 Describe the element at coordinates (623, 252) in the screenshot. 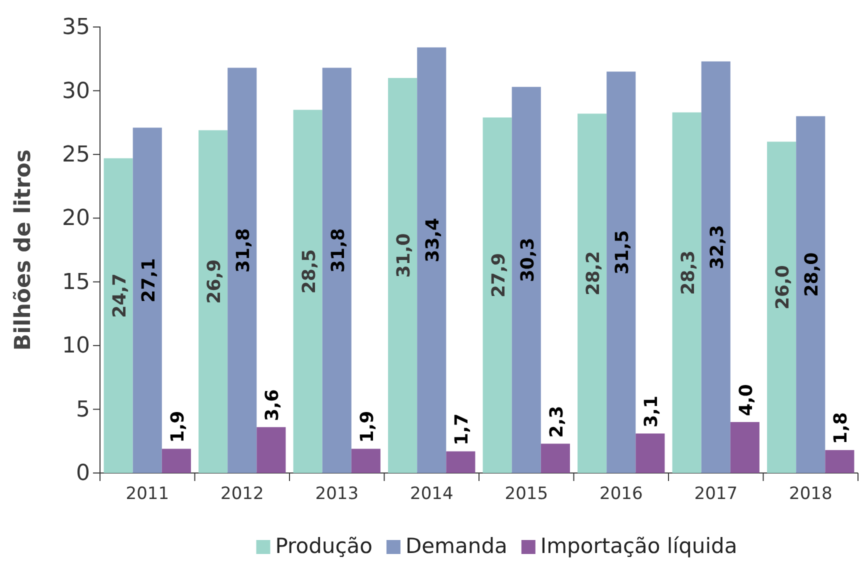

I see `data-label: 31,5` at that location.